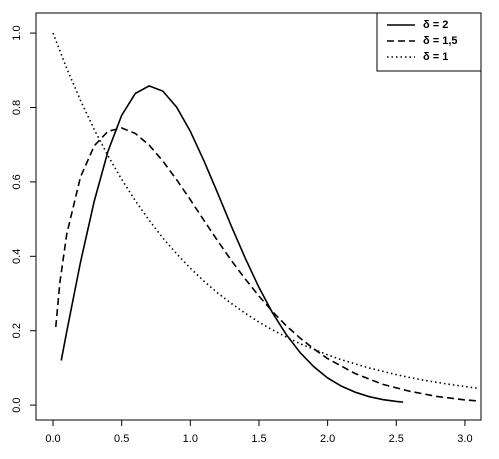  I want to click on legend-label: δ = 1, so click(435, 57).